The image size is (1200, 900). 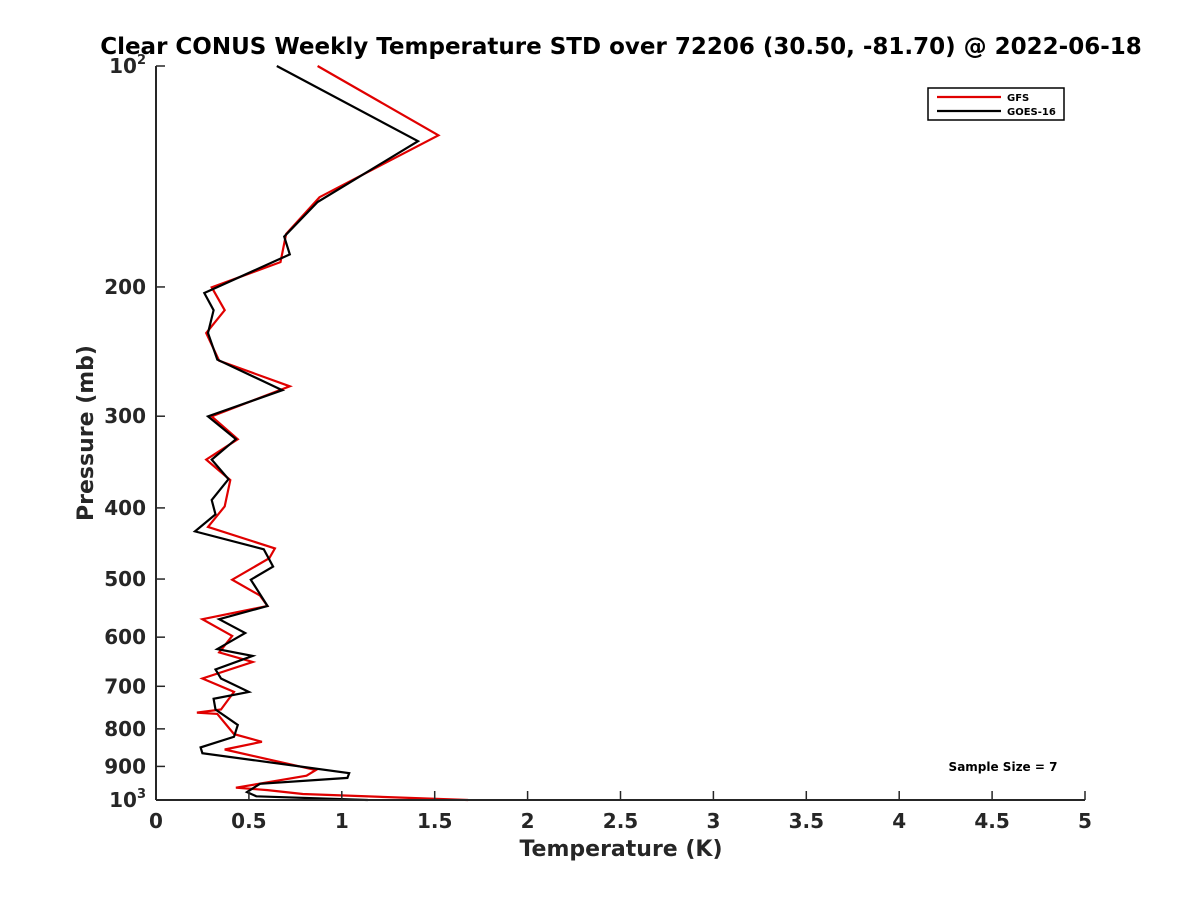 What do you see at coordinates (620, 849) in the screenshot?
I see `x-axis-label: Temperature (K)` at bounding box center [620, 849].